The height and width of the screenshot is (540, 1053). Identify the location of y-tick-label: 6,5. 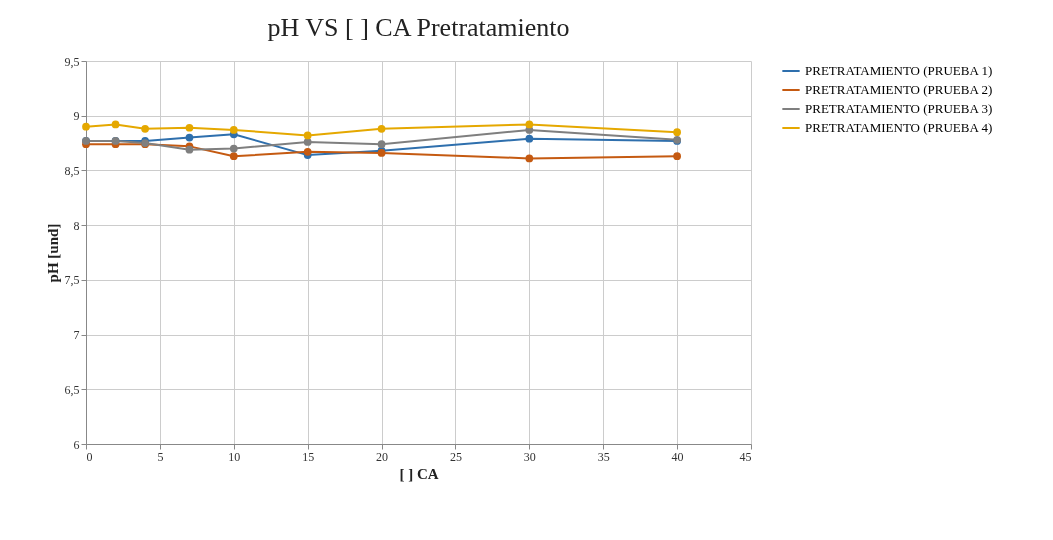
(72, 389).